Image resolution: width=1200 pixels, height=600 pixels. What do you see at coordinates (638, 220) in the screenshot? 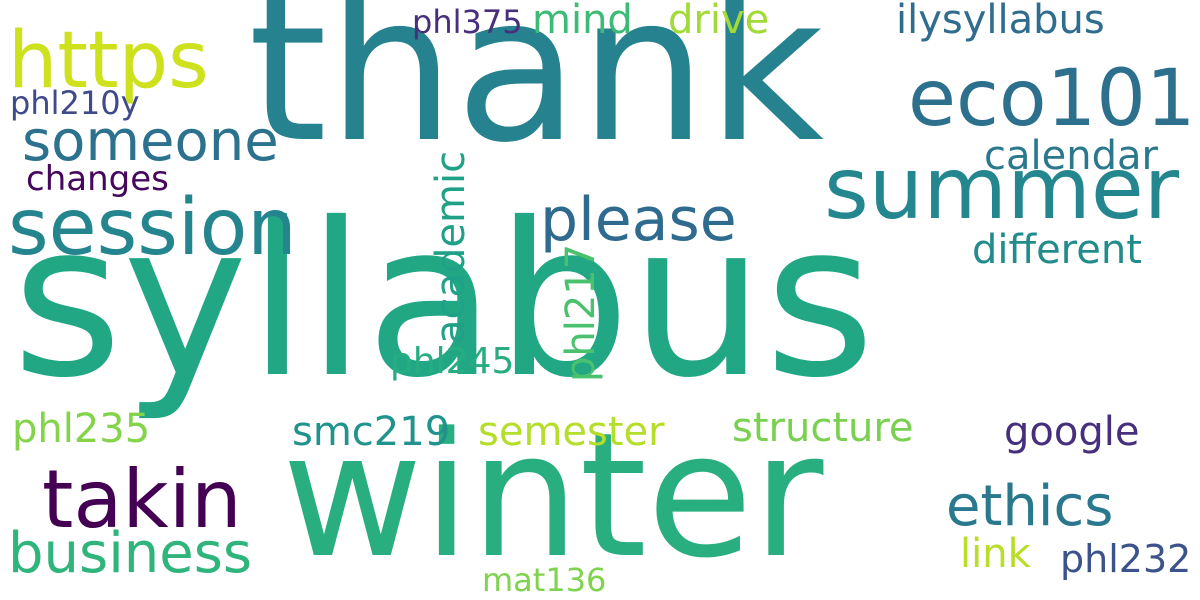
I see `word-please: please` at bounding box center [638, 220].